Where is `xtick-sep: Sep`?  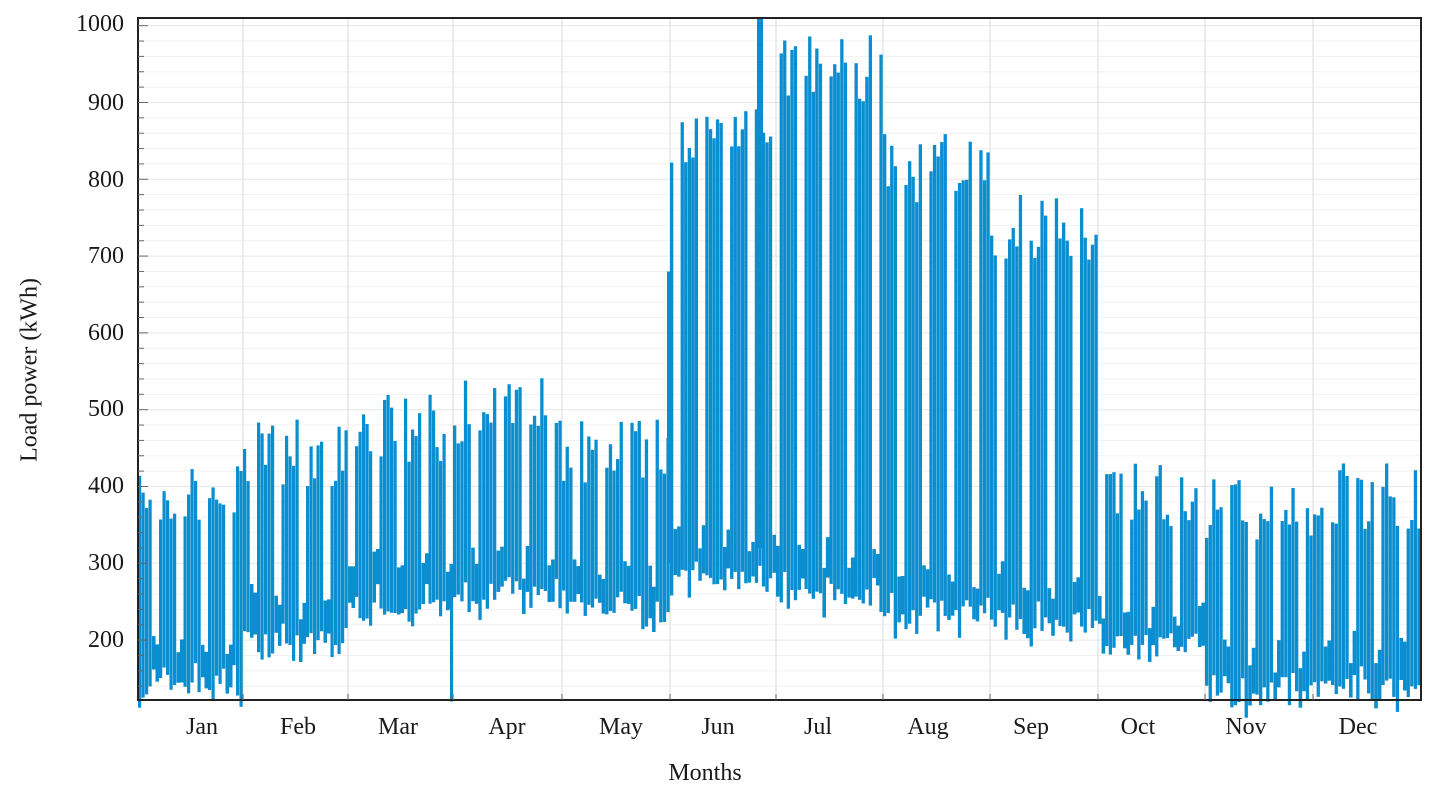
xtick-sep: Sep is located at coordinates (1031, 727).